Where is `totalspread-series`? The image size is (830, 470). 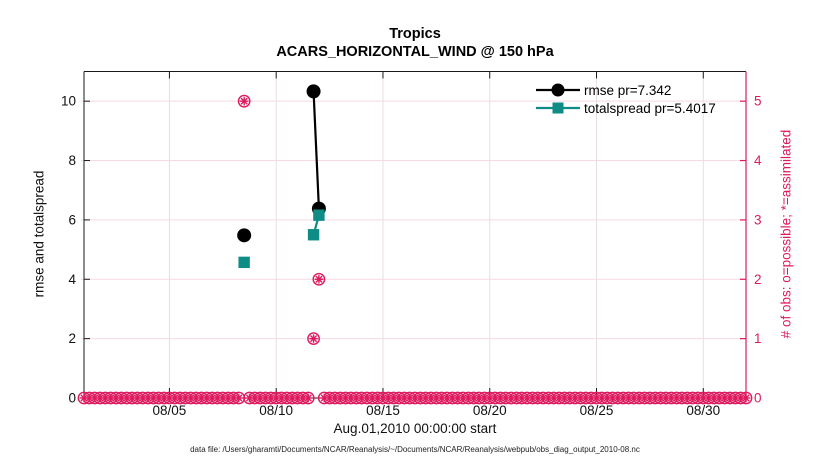 totalspread-series is located at coordinates (281, 239).